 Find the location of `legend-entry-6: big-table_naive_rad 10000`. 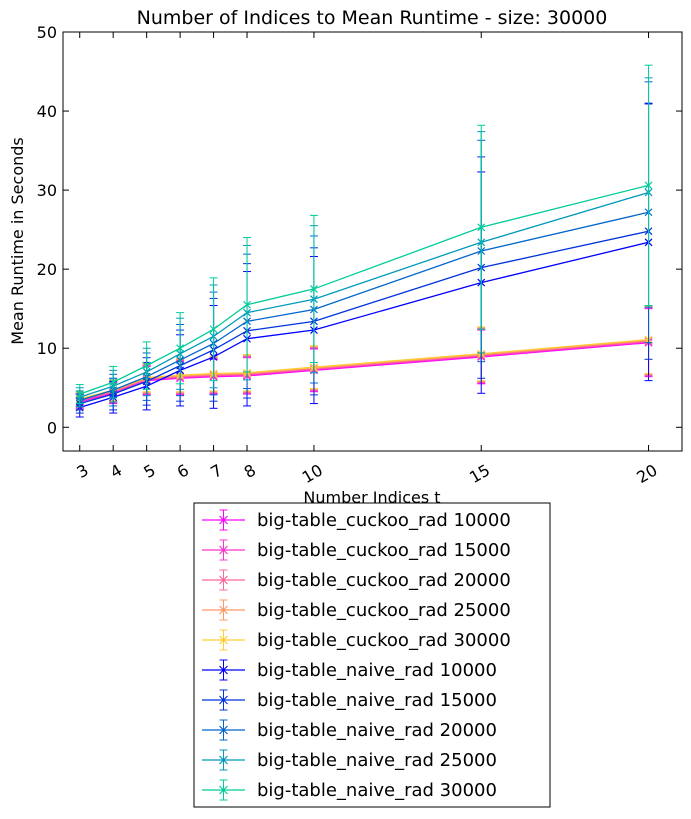

legend-entry-6: big-table_naive_rad 10000 is located at coordinates (349, 670).